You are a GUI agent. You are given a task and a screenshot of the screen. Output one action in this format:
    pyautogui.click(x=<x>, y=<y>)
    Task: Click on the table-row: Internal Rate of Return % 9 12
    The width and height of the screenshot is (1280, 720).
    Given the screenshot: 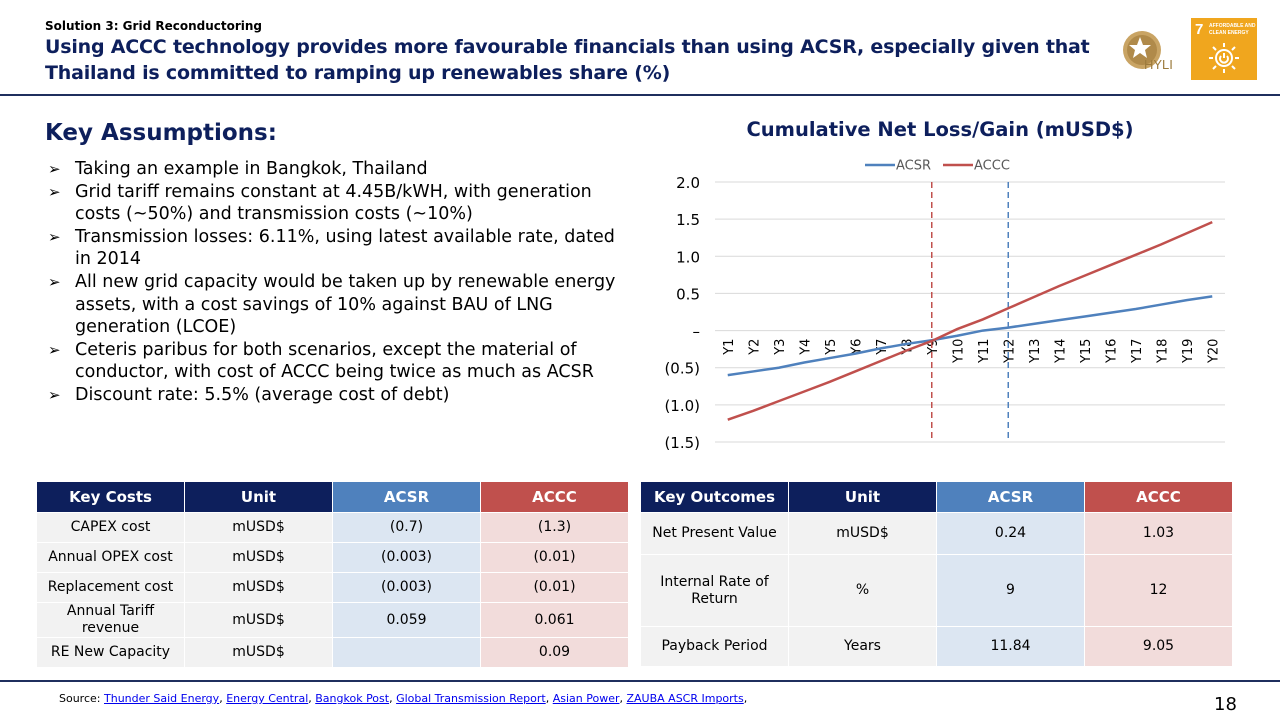 What is the action you would take?
    pyautogui.click(x=936, y=590)
    